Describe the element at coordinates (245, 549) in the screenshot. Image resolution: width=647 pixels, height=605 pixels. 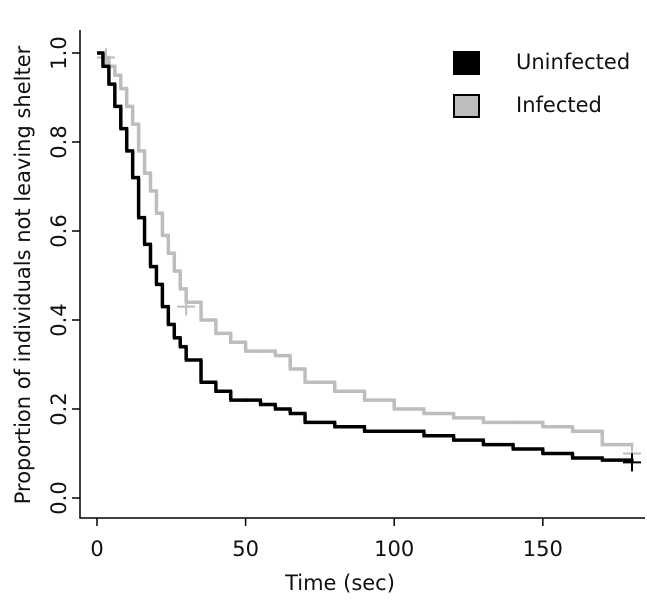
I see `x-tick-label: 50` at that location.